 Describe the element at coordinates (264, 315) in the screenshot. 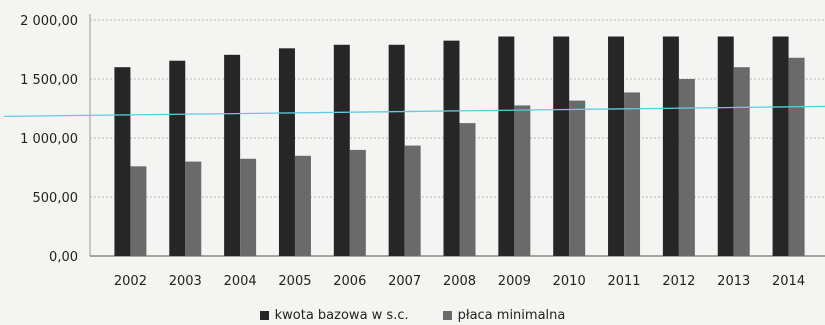

I see `legend-swatch-kwota-bazowa` at that location.